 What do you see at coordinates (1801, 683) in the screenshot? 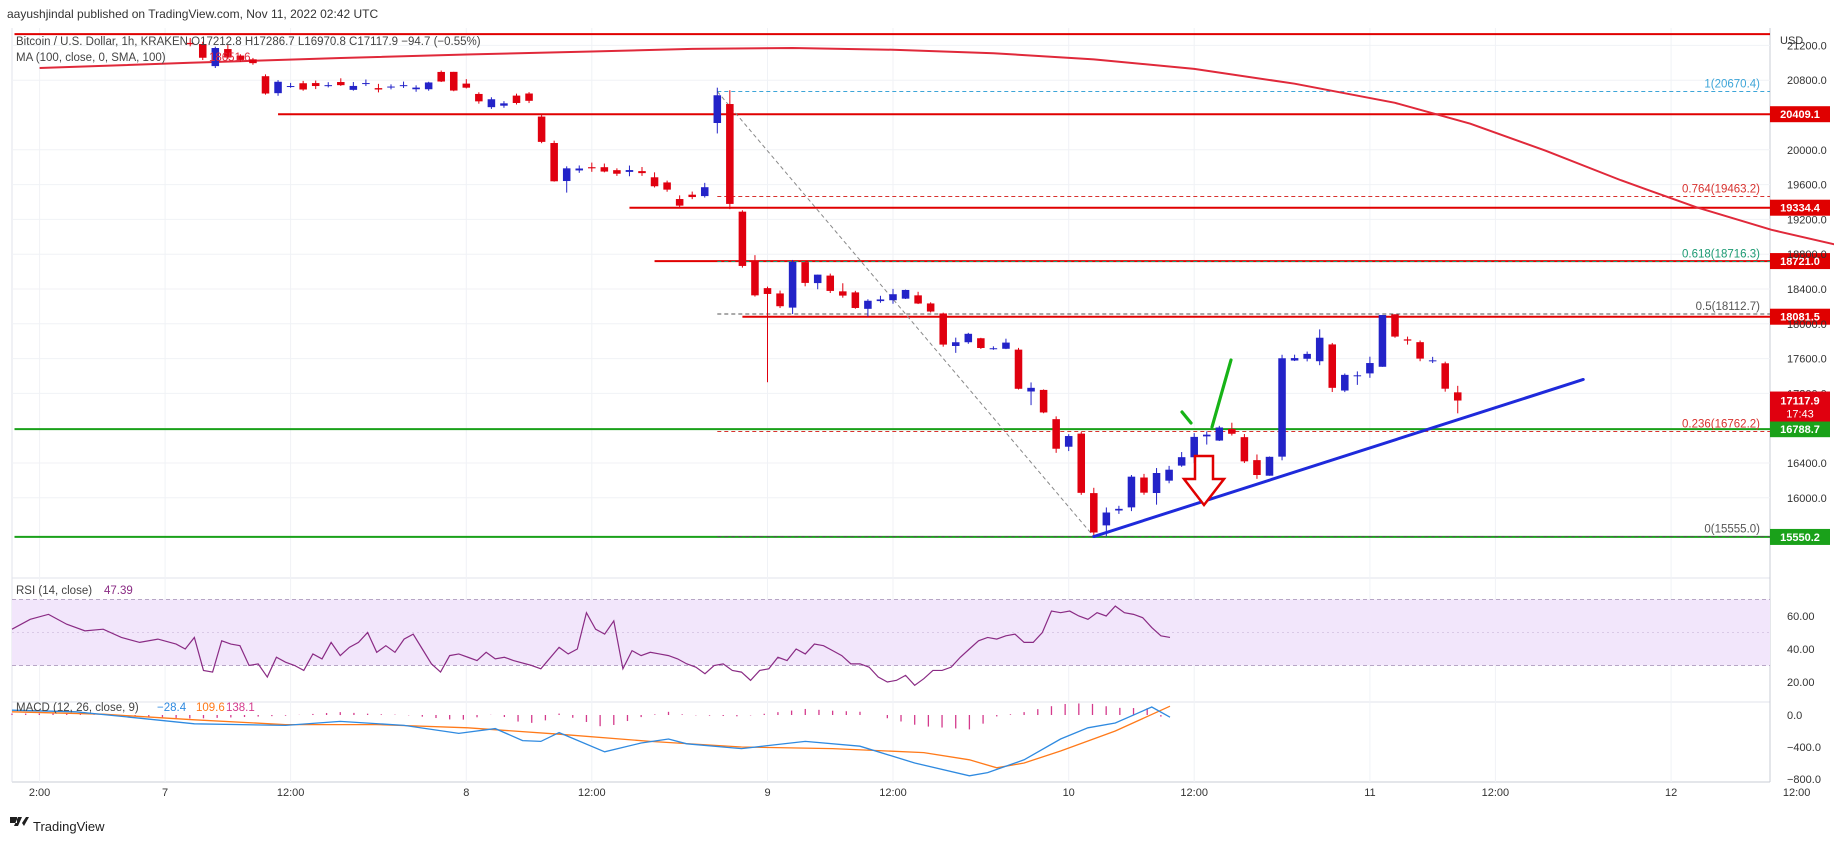
I see `rsi-tick-label: 20.00` at bounding box center [1801, 683].